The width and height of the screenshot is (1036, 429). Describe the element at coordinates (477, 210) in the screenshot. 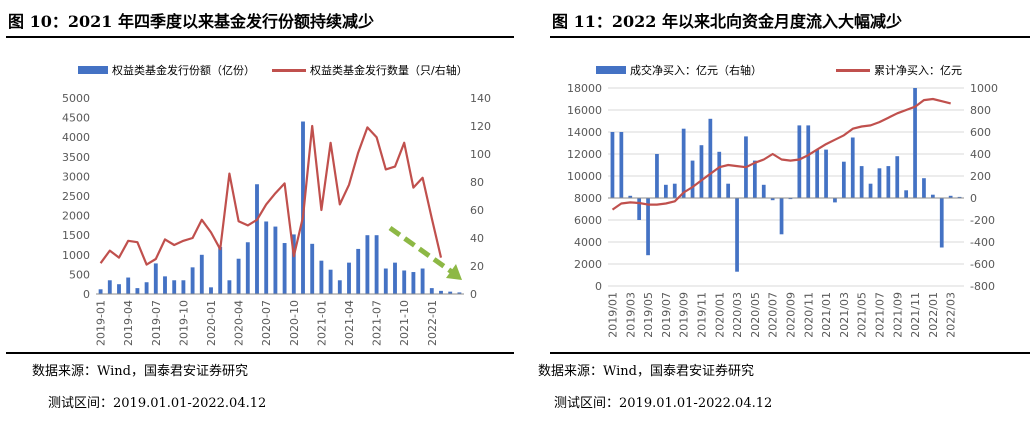

I see `y-right-tick-label: 60` at that location.